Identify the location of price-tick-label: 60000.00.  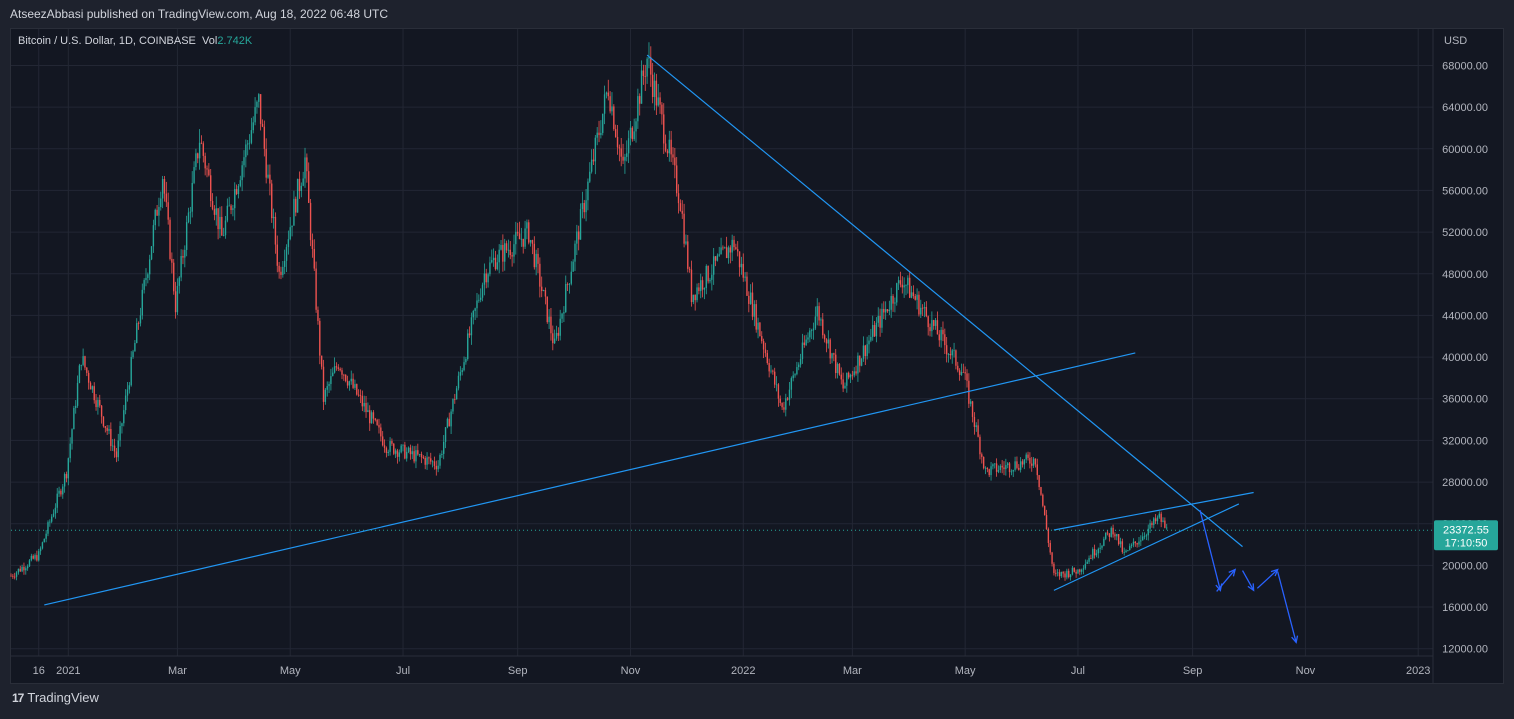
(1465, 150).